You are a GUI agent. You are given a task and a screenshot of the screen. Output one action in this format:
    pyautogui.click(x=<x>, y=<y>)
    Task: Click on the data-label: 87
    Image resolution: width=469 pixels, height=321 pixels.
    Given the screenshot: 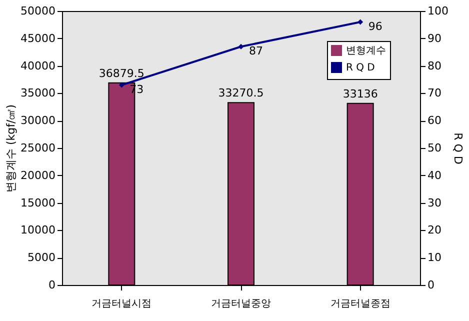 What is the action you would take?
    pyautogui.click(x=256, y=51)
    